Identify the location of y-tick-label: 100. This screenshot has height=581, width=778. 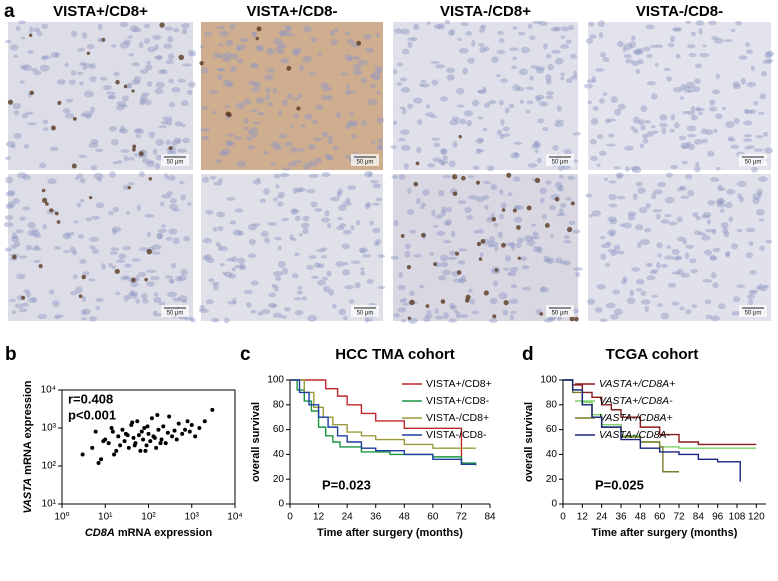
(275, 380).